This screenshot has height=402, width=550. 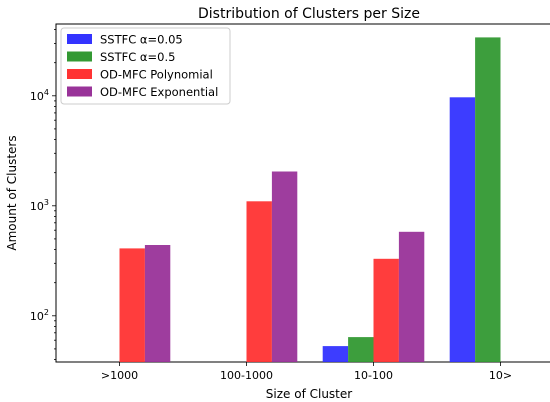 What do you see at coordinates (141, 40) in the screenshot?
I see `legend-label: SSTFC α=0.05` at bounding box center [141, 40].